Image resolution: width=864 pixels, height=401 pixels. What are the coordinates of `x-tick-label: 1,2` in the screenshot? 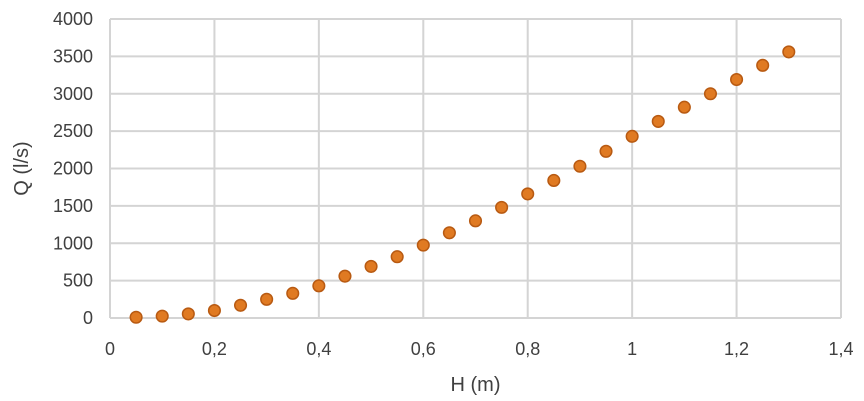 It's located at (736, 349).